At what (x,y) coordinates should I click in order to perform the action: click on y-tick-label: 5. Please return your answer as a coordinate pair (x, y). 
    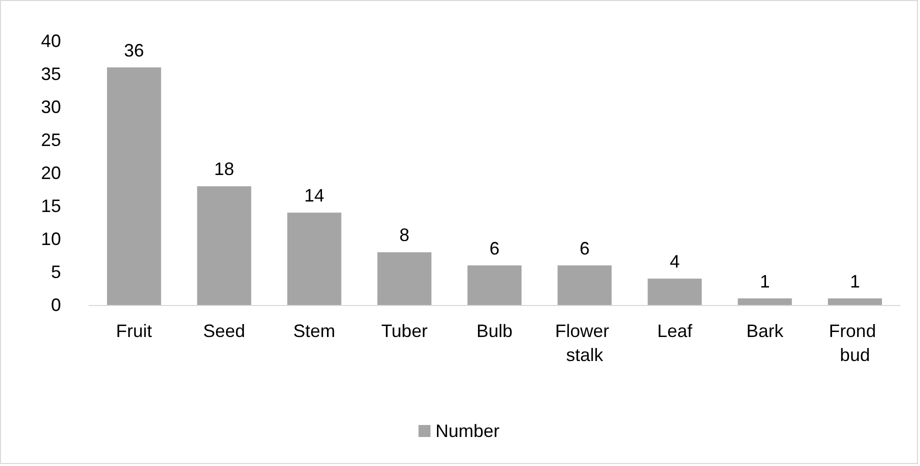
    Looking at the image, I should click on (55, 272).